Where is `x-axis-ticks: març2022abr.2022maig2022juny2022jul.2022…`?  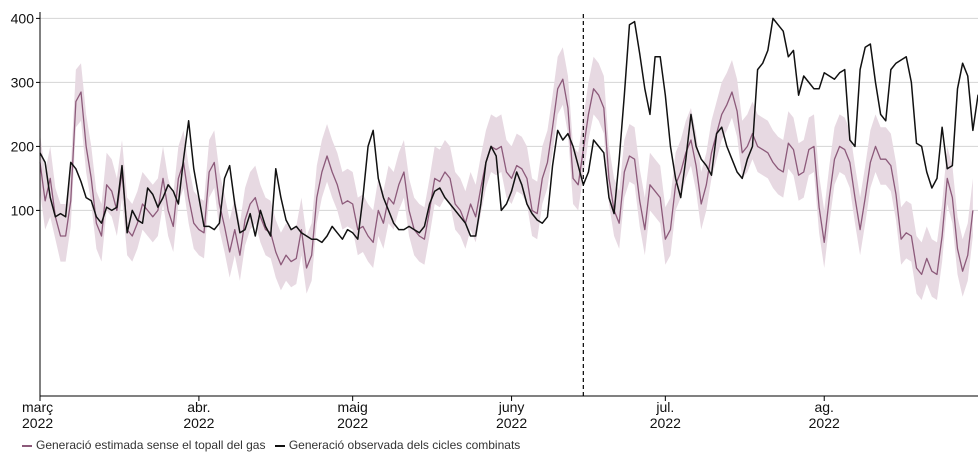 x-axis-ticks: març2022abr.2022maig2022juny2022jul.2022… is located at coordinates (431, 413).